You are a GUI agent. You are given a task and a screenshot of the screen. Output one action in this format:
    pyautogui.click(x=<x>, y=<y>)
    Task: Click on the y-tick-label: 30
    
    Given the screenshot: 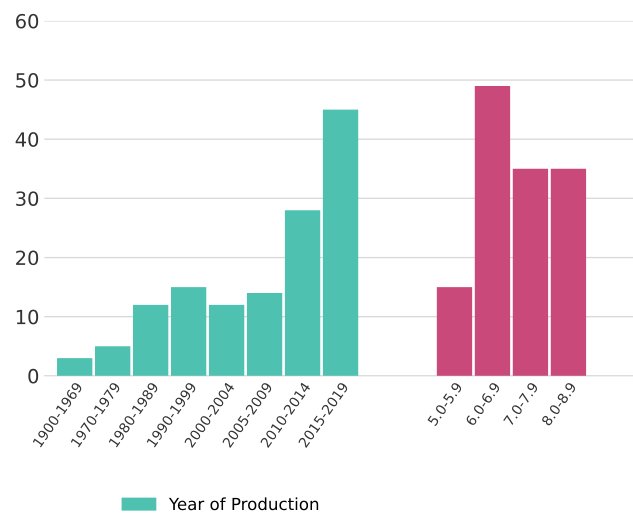 What is the action you would take?
    pyautogui.click(x=27, y=198)
    